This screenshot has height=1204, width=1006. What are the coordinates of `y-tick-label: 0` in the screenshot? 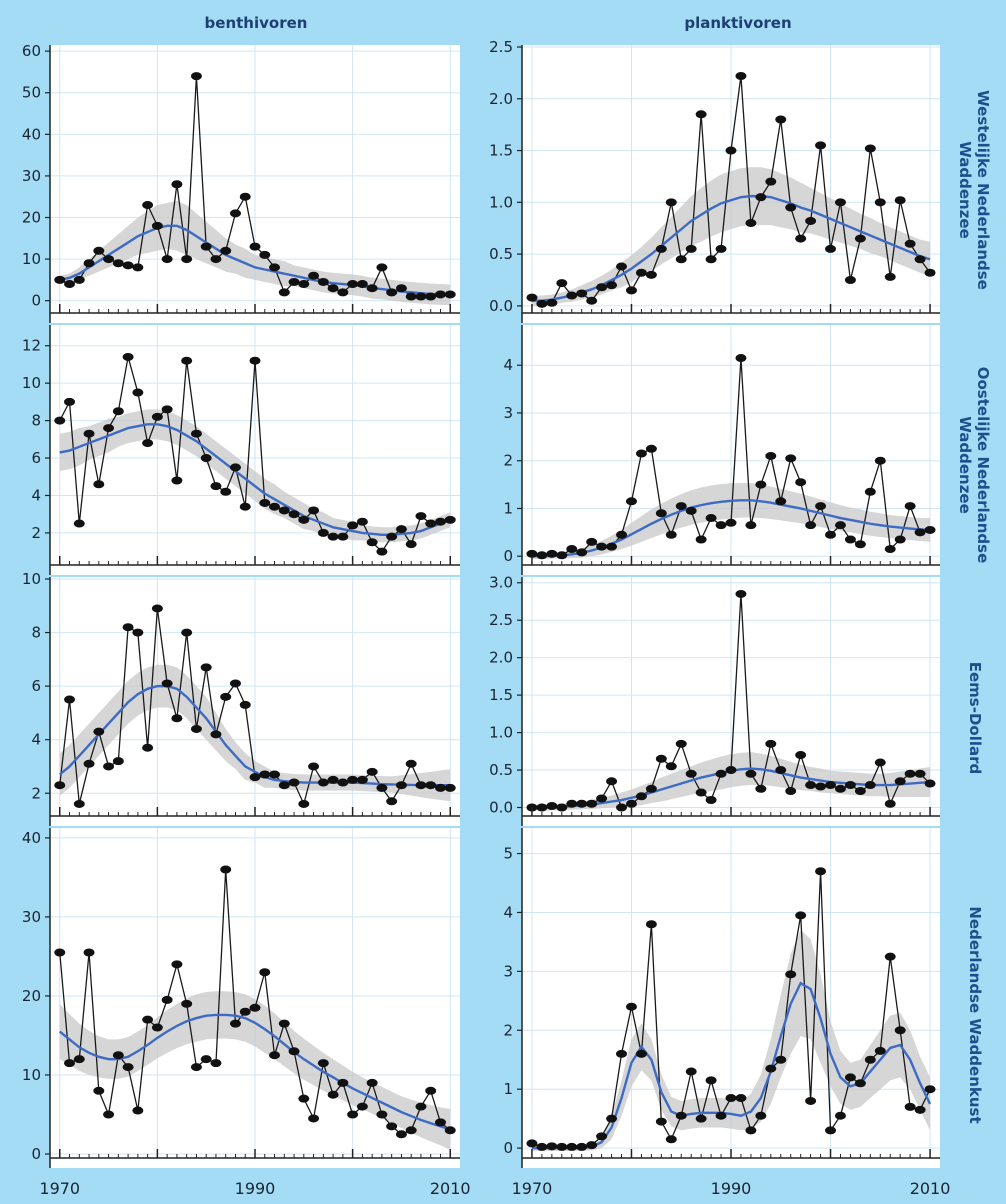 It's located at (36, 1154).